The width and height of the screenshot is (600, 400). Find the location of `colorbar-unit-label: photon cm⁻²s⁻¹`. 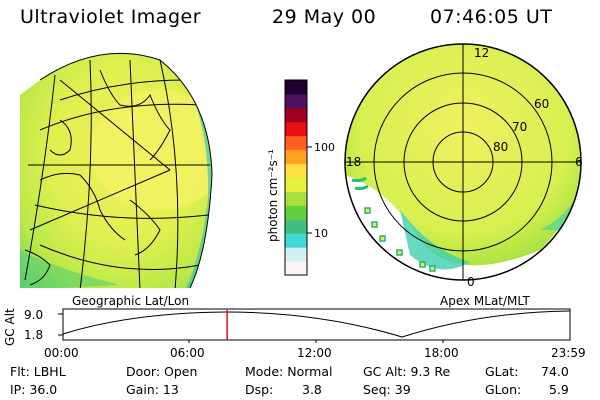

colorbar-unit-label: photon cm⁻²s⁻¹ is located at coordinates (273, 195).